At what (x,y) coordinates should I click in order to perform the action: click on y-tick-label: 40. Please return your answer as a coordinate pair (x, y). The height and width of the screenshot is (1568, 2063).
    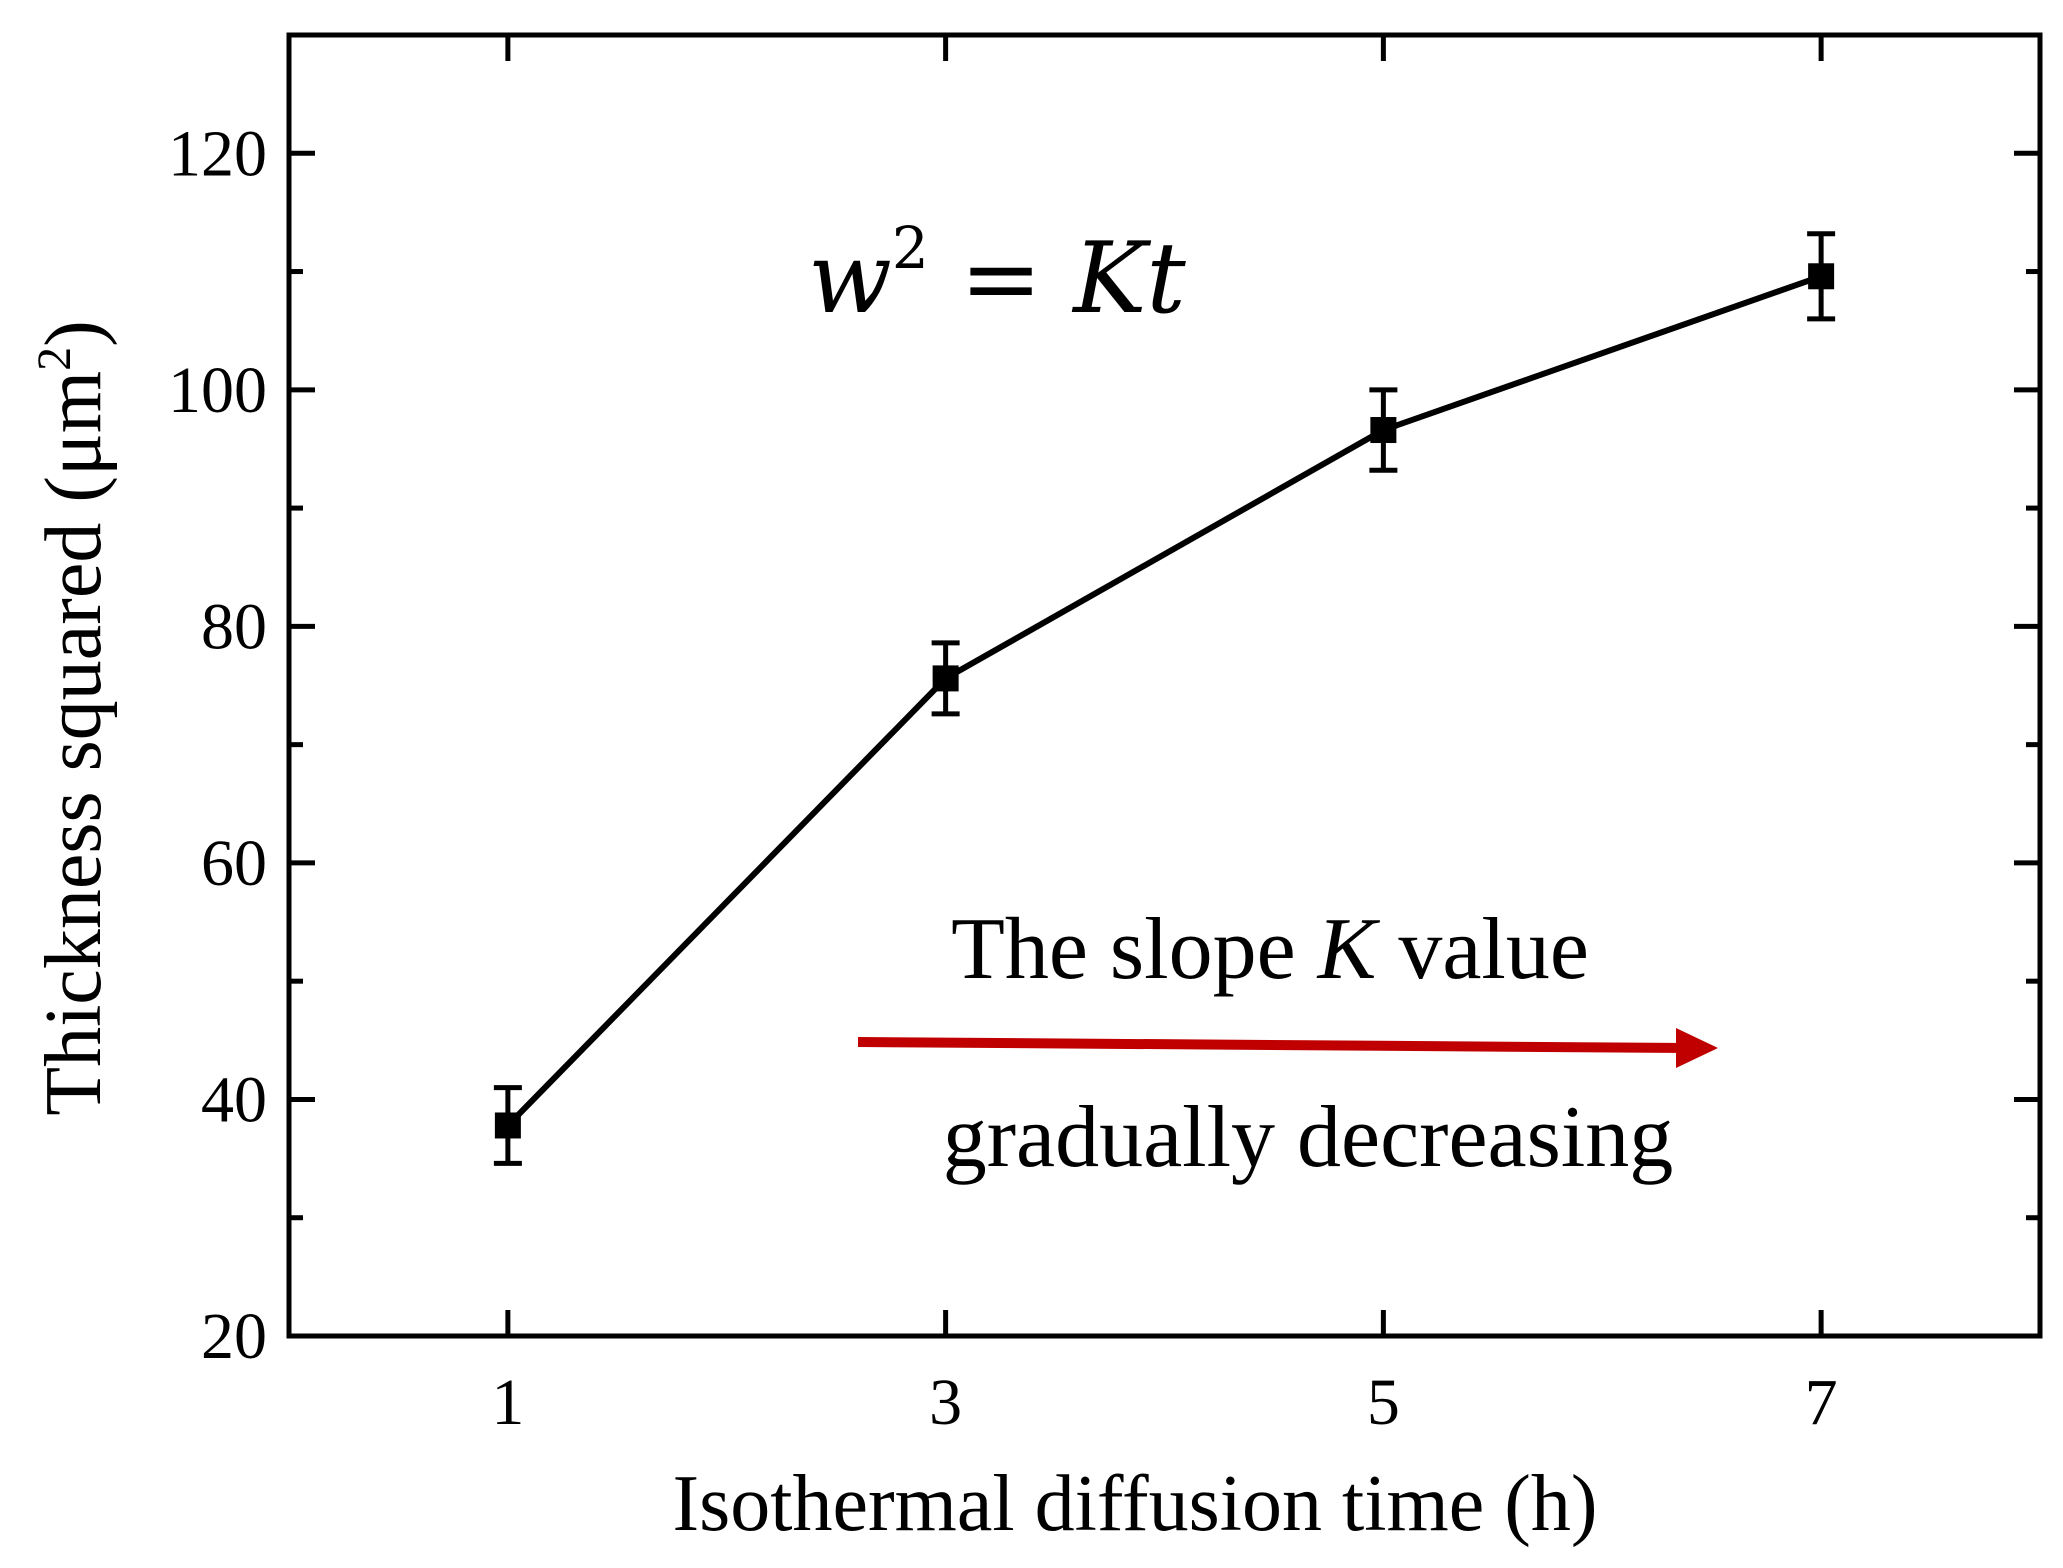
    Looking at the image, I should click on (234, 1099).